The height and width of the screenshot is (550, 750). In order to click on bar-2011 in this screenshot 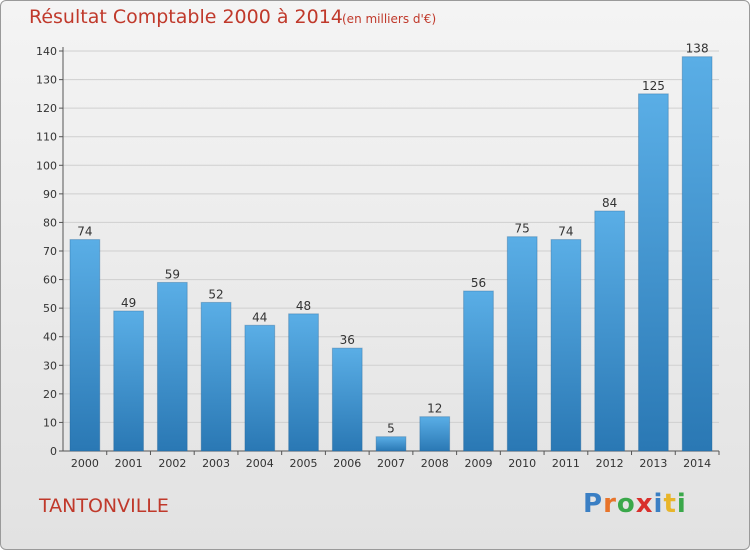, I will do `click(566, 345)`.